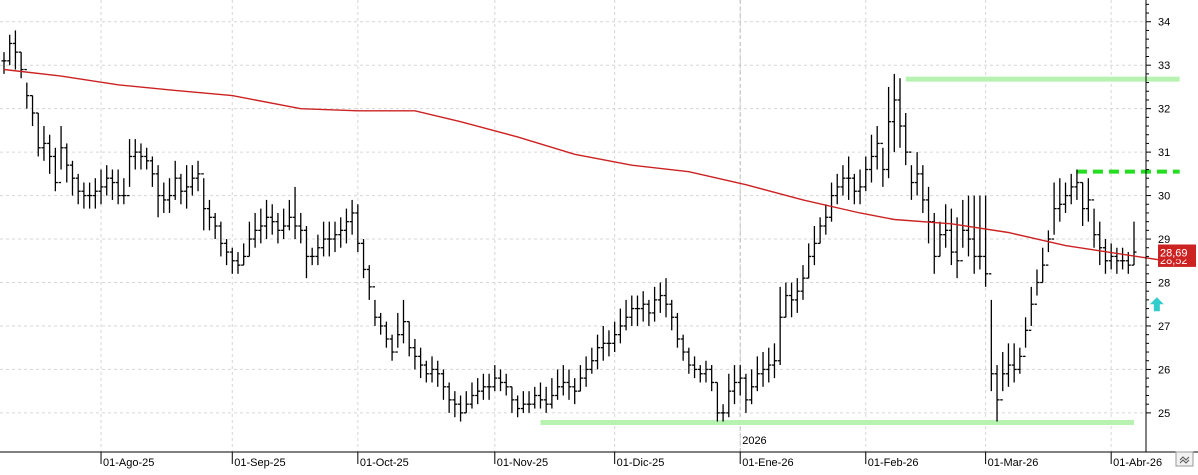  What do you see at coordinates (1164, 240) in the screenshot?
I see `y-tick-label: 29` at bounding box center [1164, 240].